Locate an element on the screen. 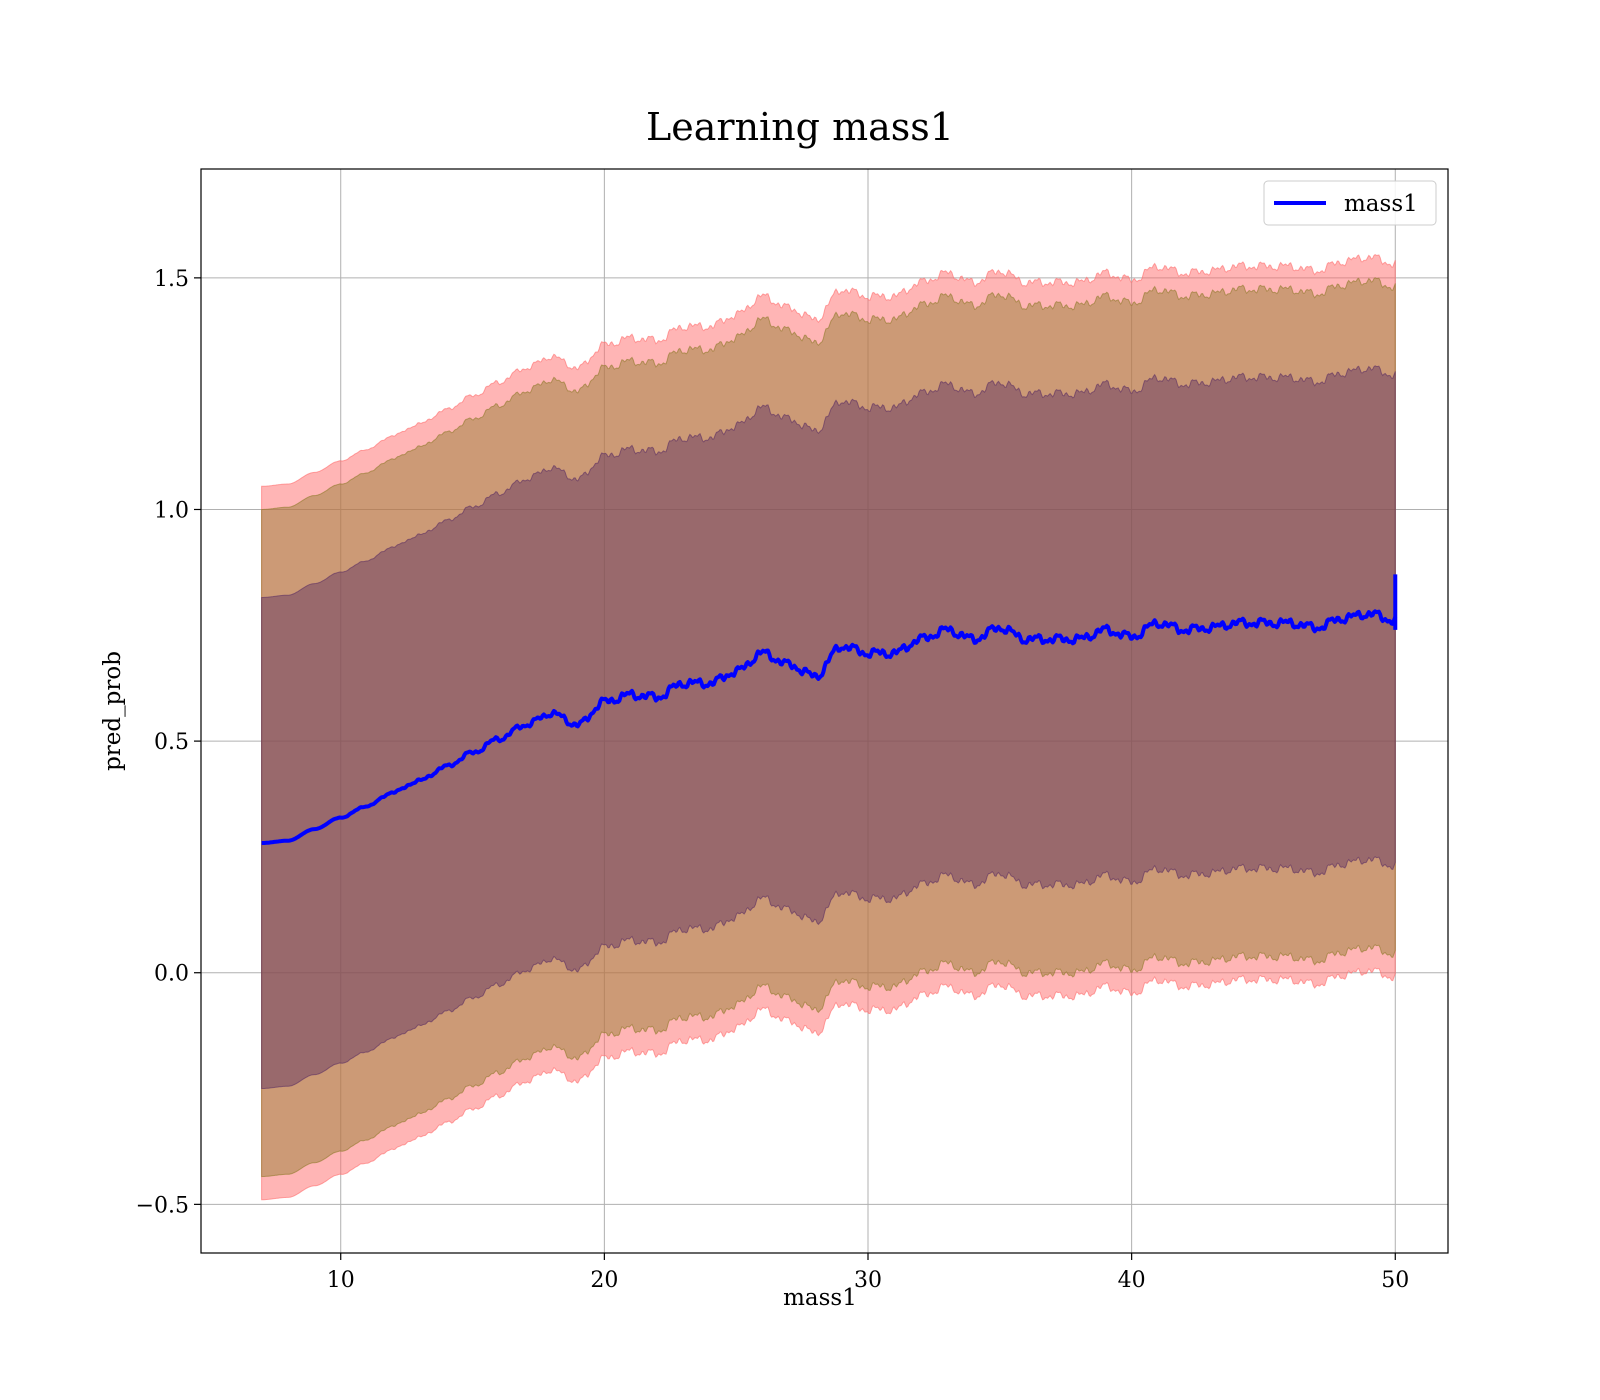 The height and width of the screenshot is (1400, 1600). legend-box is located at coordinates (1350, 203).